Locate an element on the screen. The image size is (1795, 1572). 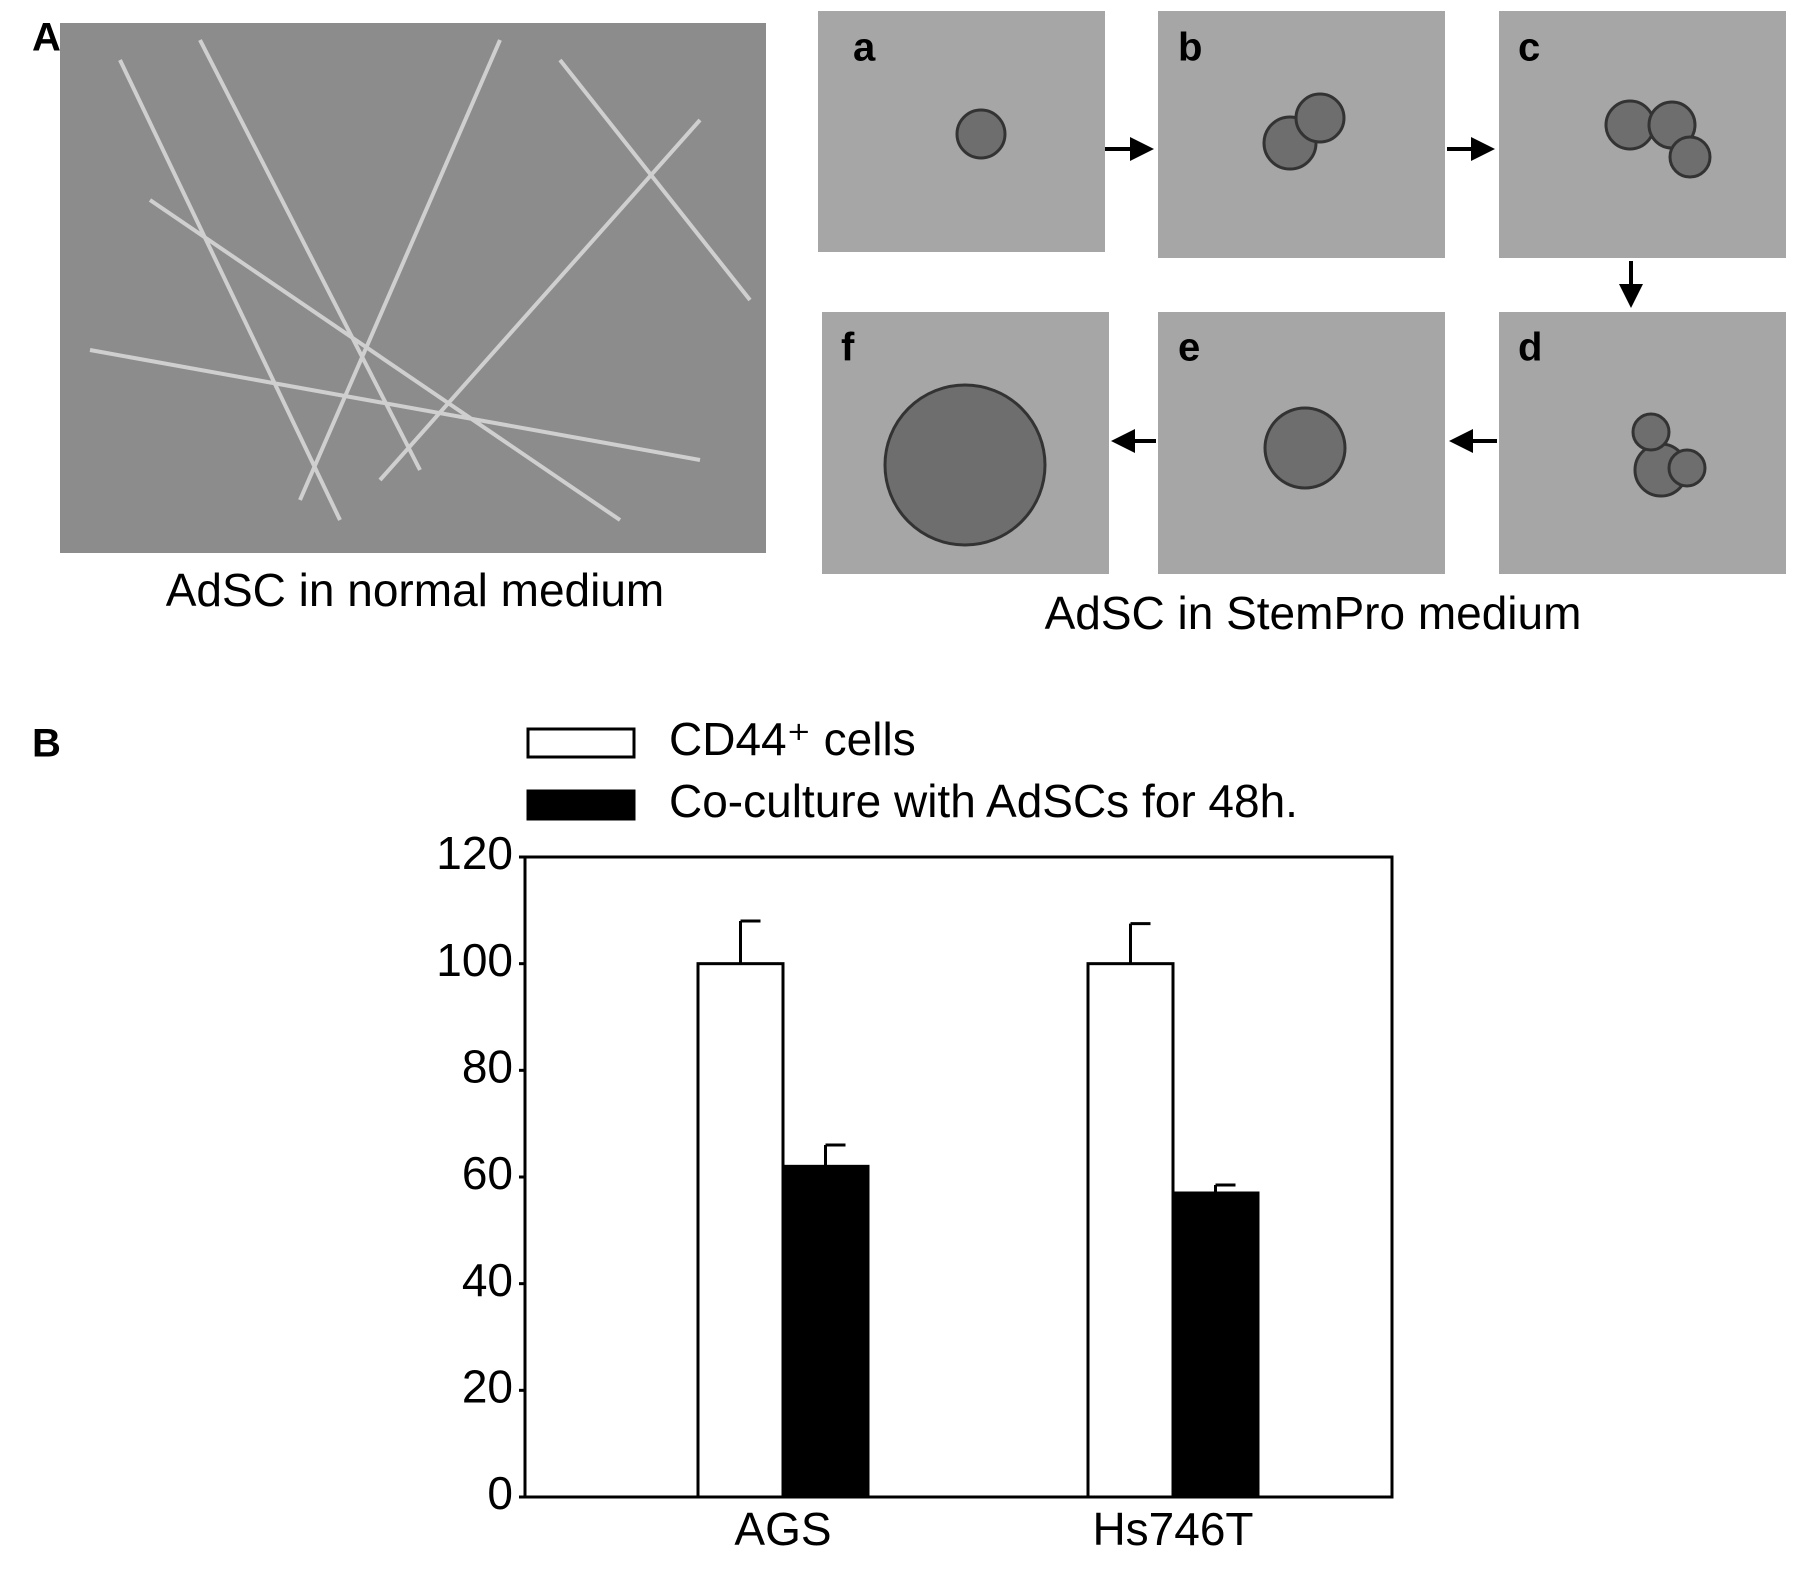
y-tick-label: 120 is located at coordinates (474, 853).